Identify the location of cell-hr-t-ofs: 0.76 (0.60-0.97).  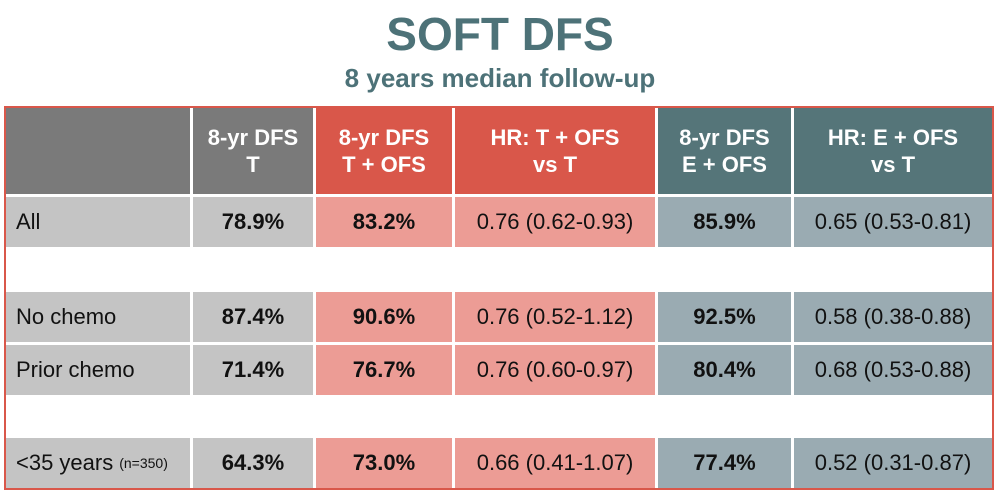
(555, 370).